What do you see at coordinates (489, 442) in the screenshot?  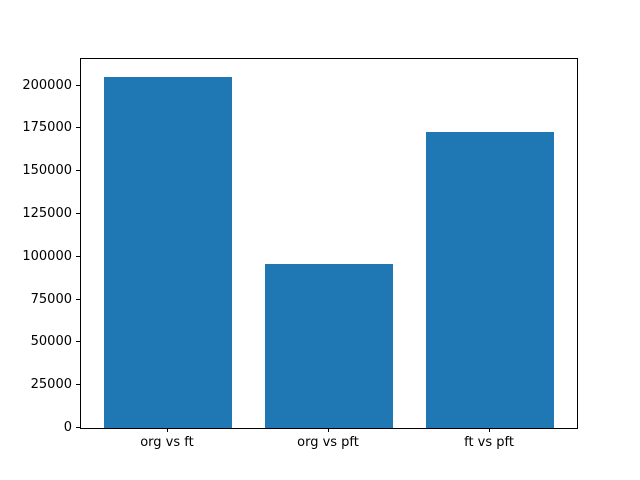 I see `x-tick-label: ft vs pft` at bounding box center [489, 442].